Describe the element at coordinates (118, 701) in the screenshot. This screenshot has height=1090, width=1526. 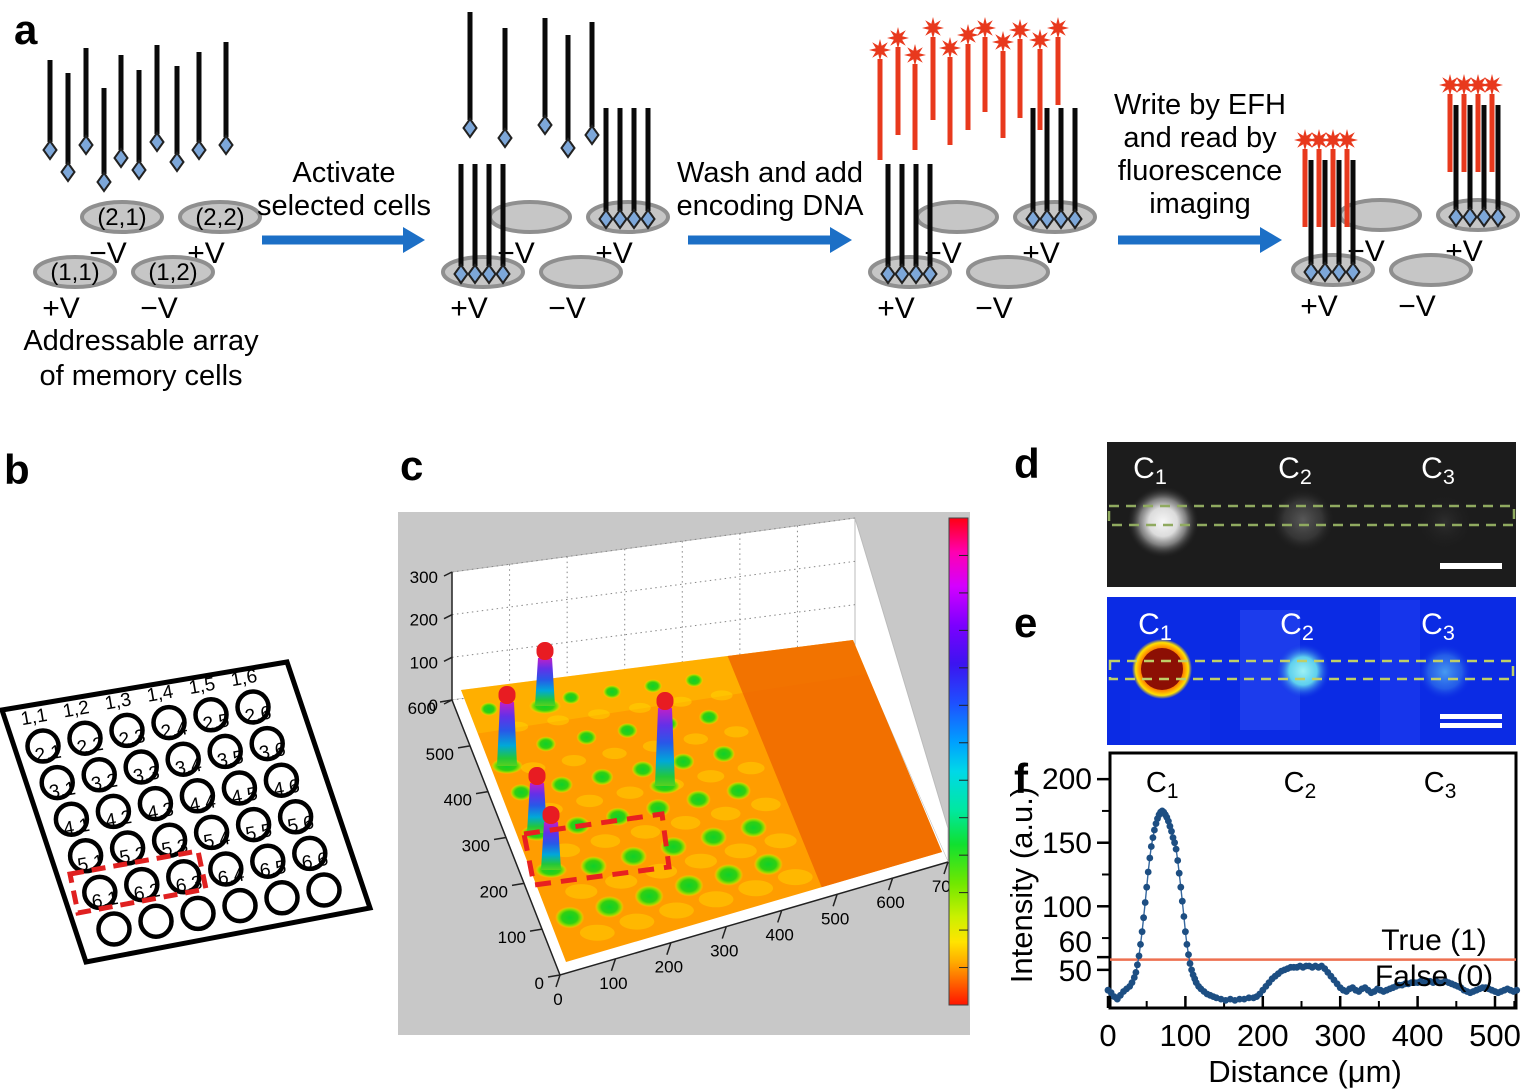
I see `cell-coordinate-label: 1,3` at that location.